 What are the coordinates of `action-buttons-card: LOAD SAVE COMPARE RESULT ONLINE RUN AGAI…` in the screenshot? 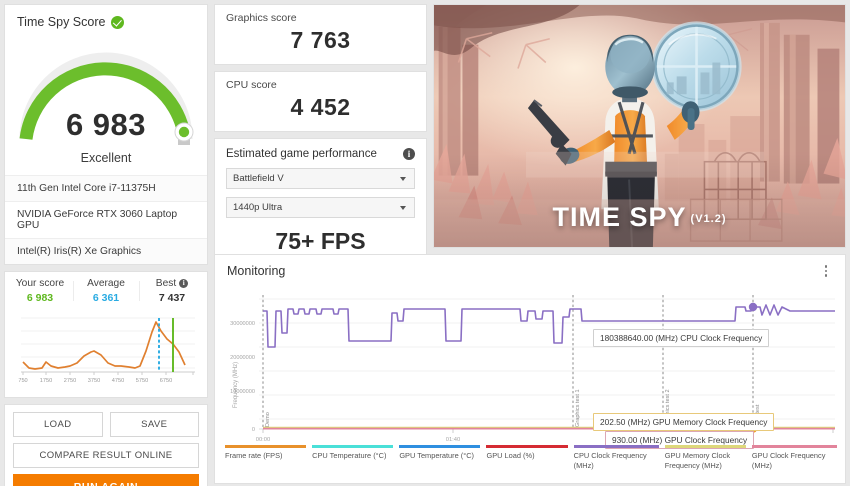 It's located at (106, 445).